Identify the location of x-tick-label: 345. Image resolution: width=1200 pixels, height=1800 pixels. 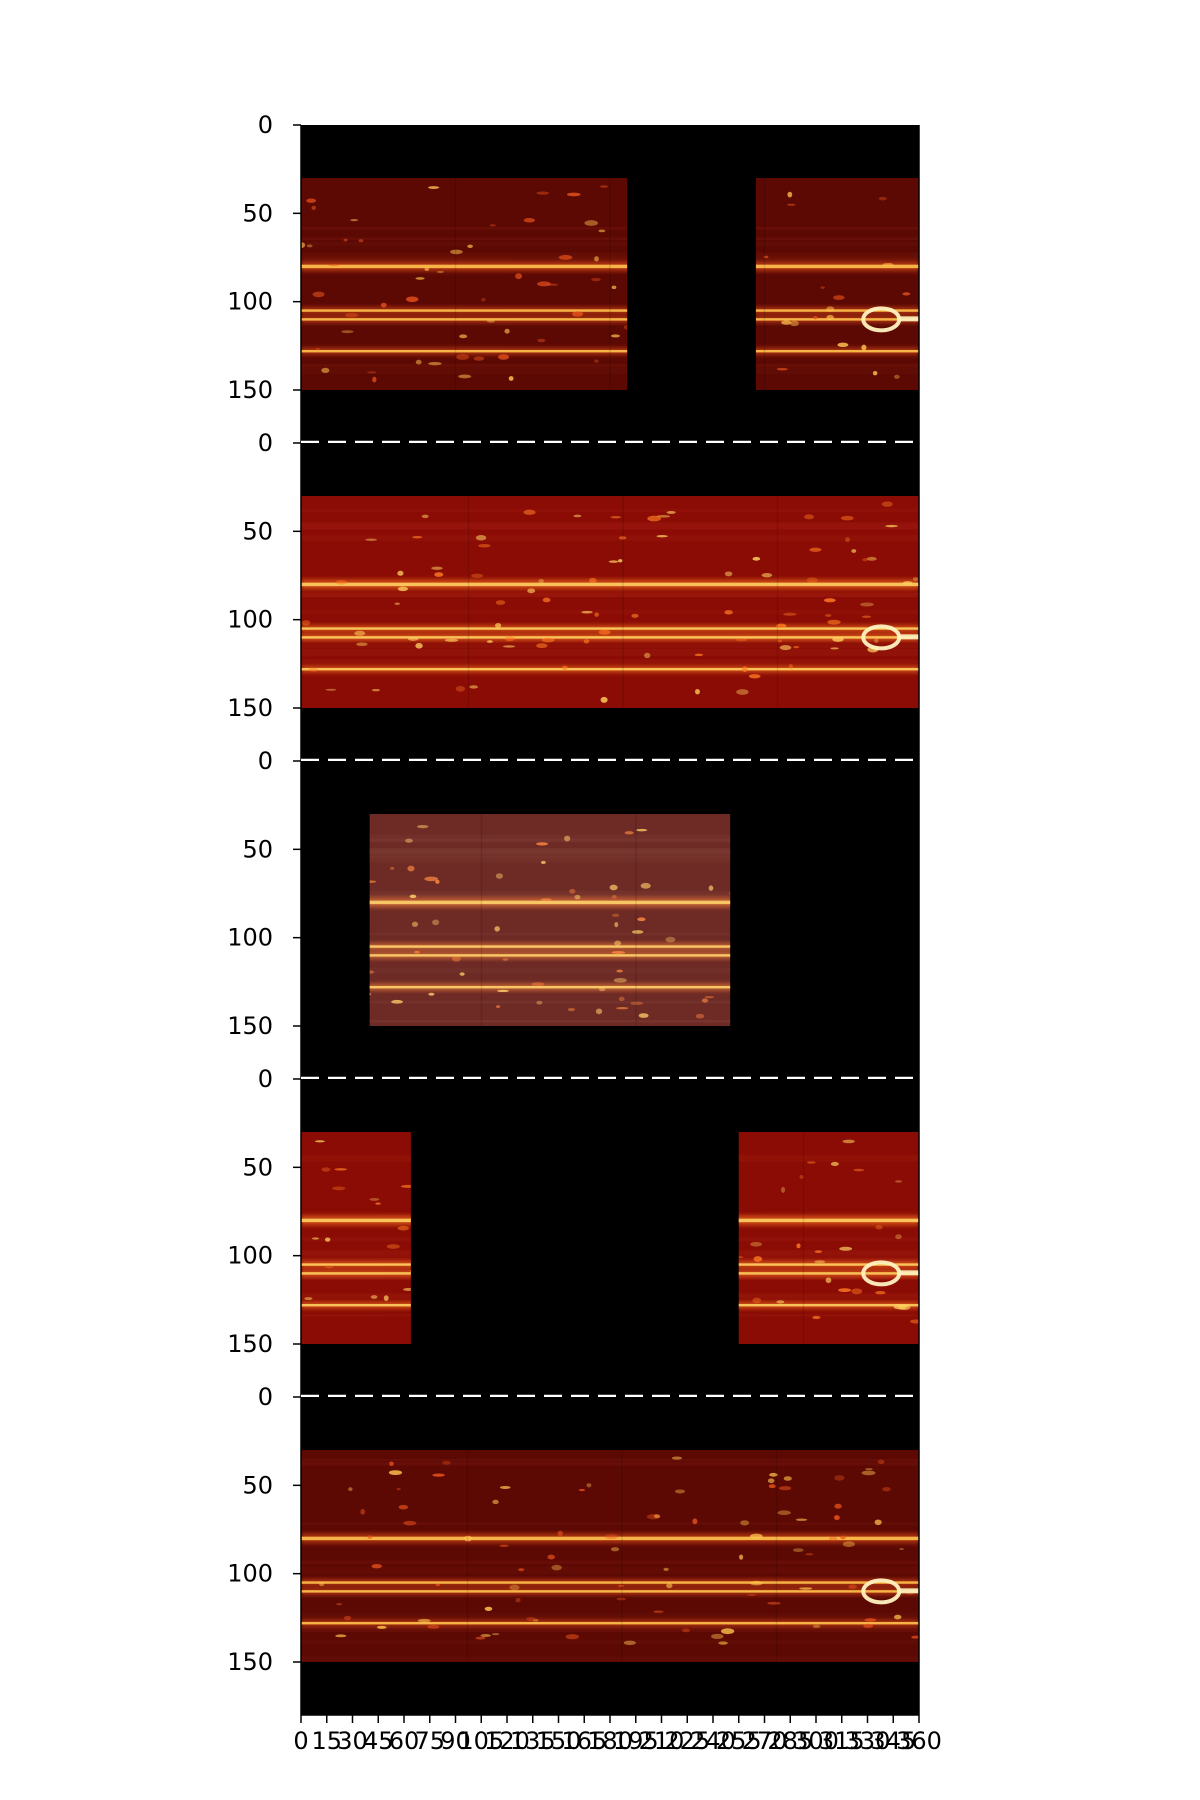
(893, 1741).